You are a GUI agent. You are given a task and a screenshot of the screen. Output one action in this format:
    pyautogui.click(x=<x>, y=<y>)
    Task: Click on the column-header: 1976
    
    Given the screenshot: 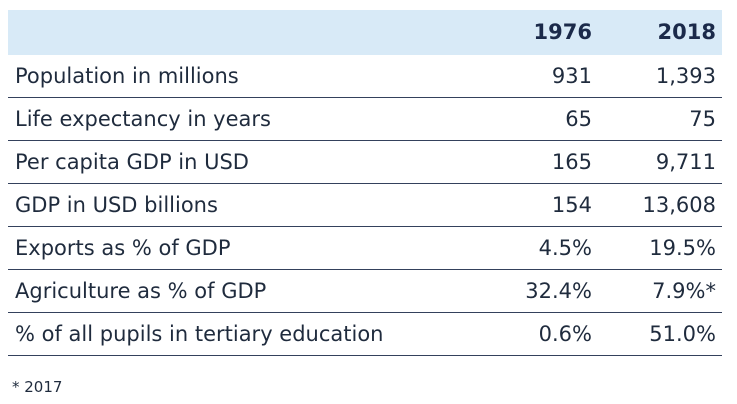 What is the action you would take?
    pyautogui.click(x=562, y=32)
    